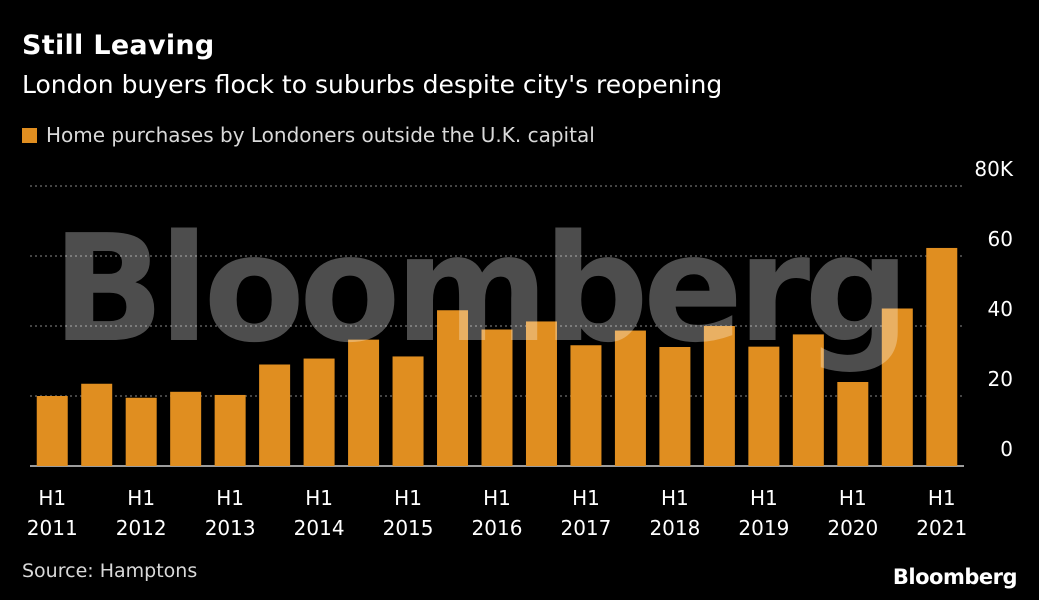  Describe the element at coordinates (230, 513) in the screenshot. I see `x-tick: H1 2013` at that location.